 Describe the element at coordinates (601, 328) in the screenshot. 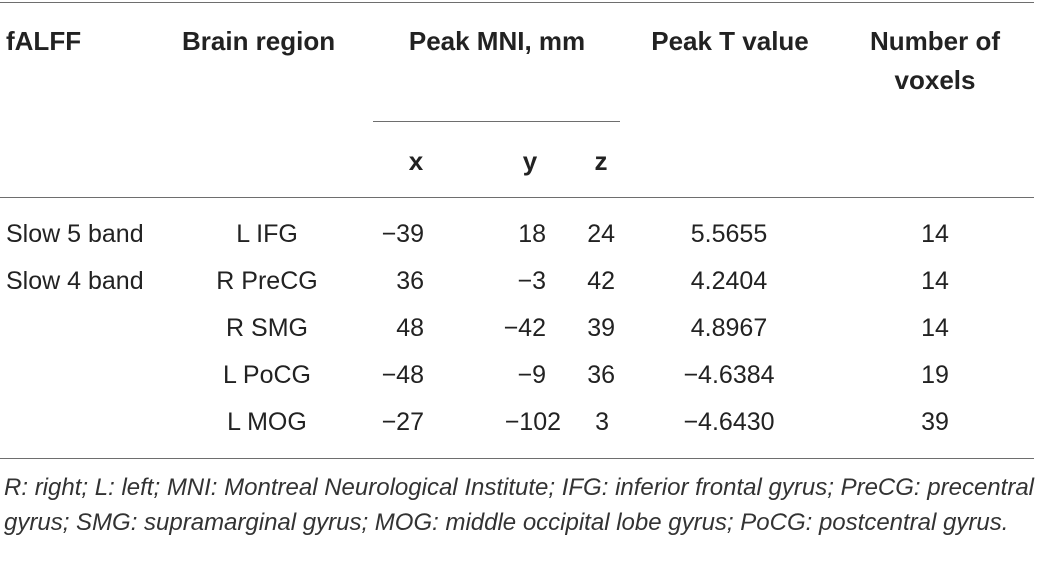

I see `cell-z: 39` at that location.